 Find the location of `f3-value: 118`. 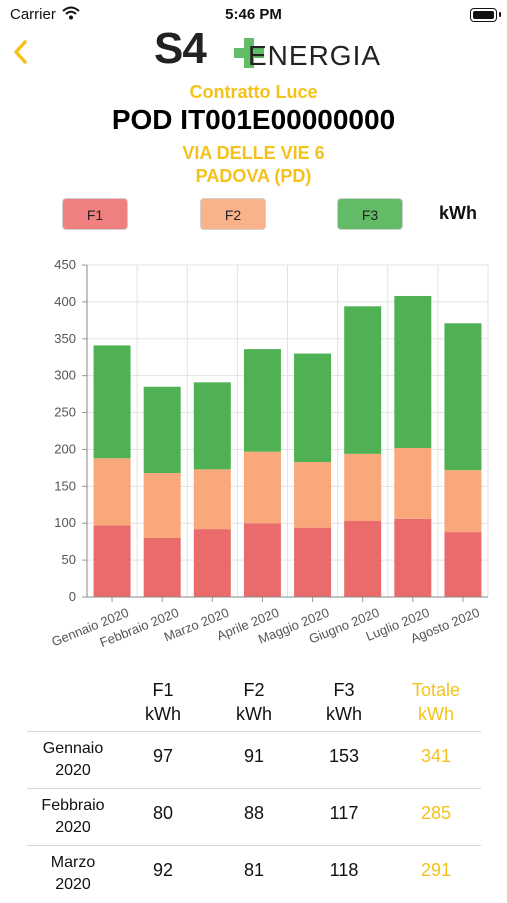

f3-value: 118 is located at coordinates (344, 870).